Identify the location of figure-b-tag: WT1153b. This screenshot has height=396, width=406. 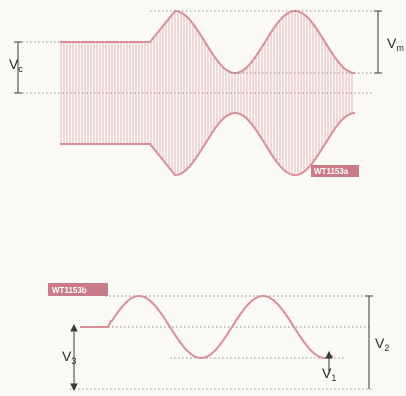
(69, 290).